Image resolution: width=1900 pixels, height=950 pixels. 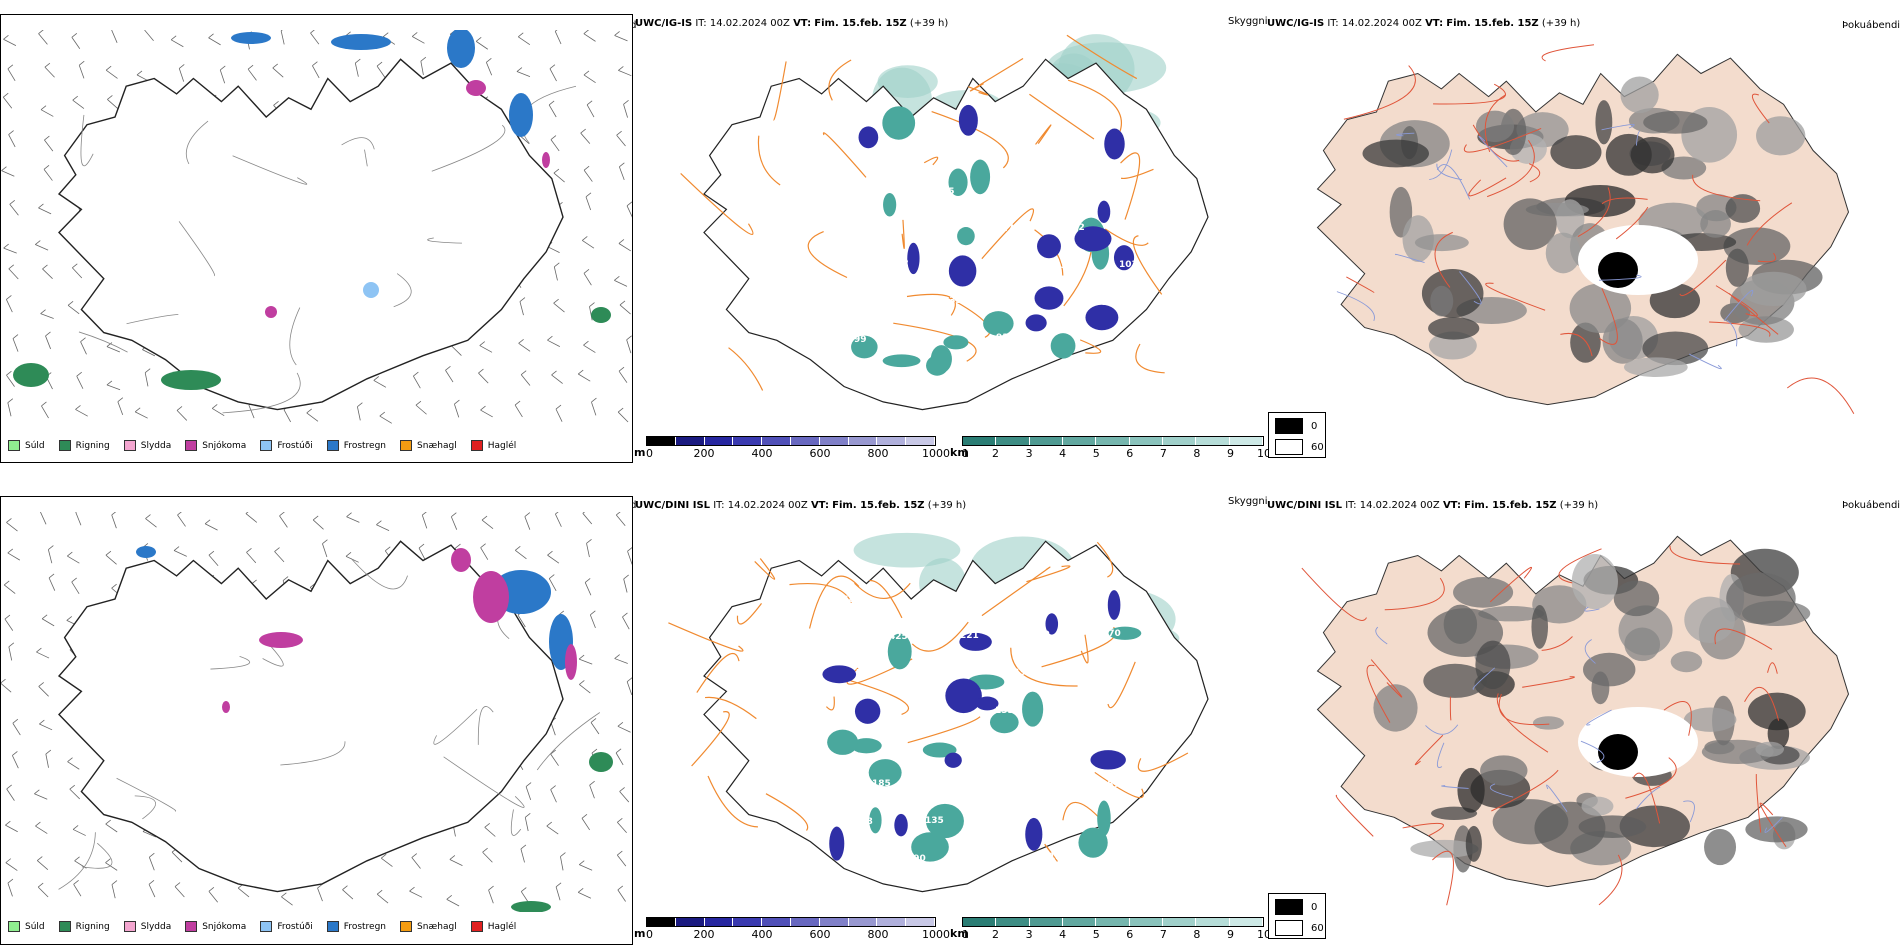 What do you see at coordinates (664, 23) in the screenshot?
I see `model-name: UWC/IG-IS` at bounding box center [664, 23].